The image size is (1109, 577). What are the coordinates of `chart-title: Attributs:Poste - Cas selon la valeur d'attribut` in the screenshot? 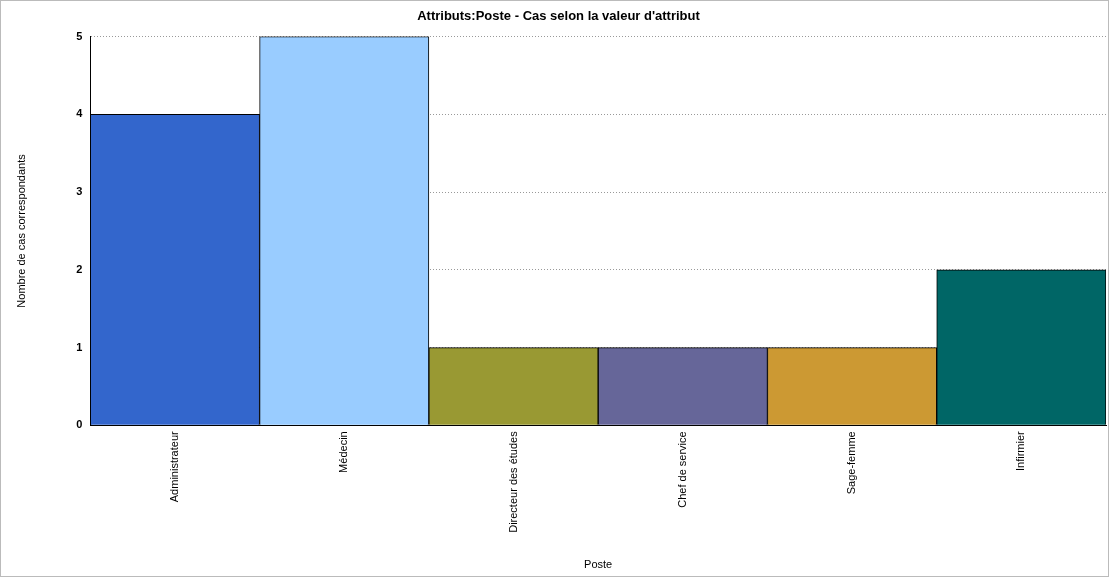 It's located at (559, 16).